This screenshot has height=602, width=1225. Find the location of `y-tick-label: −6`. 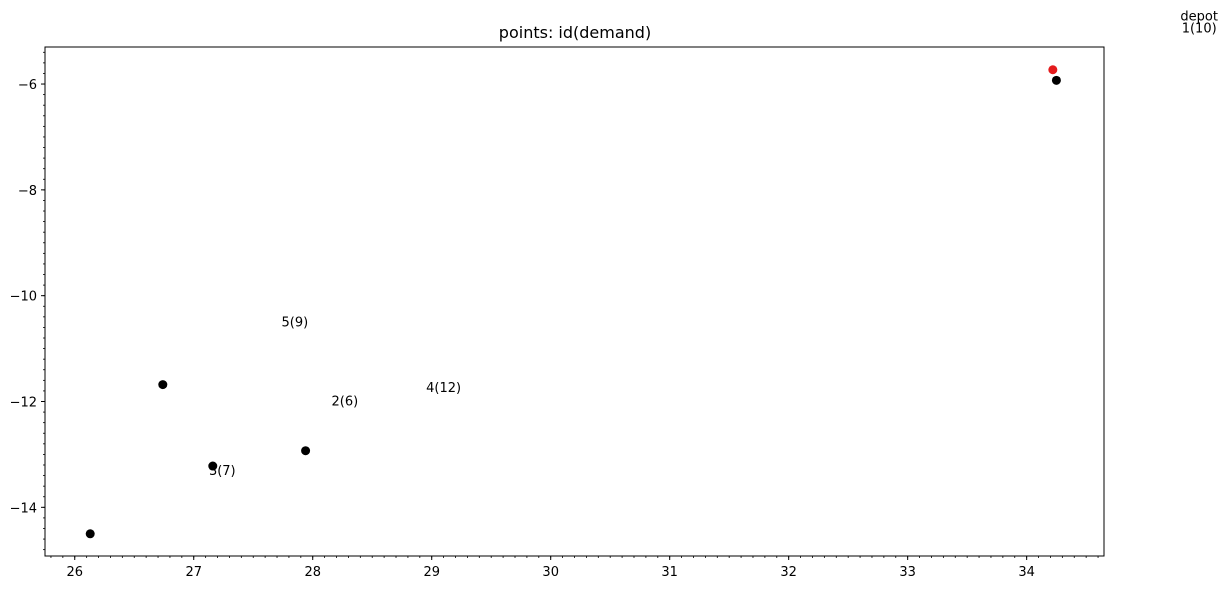

y-tick-label: −6 is located at coordinates (27, 85).